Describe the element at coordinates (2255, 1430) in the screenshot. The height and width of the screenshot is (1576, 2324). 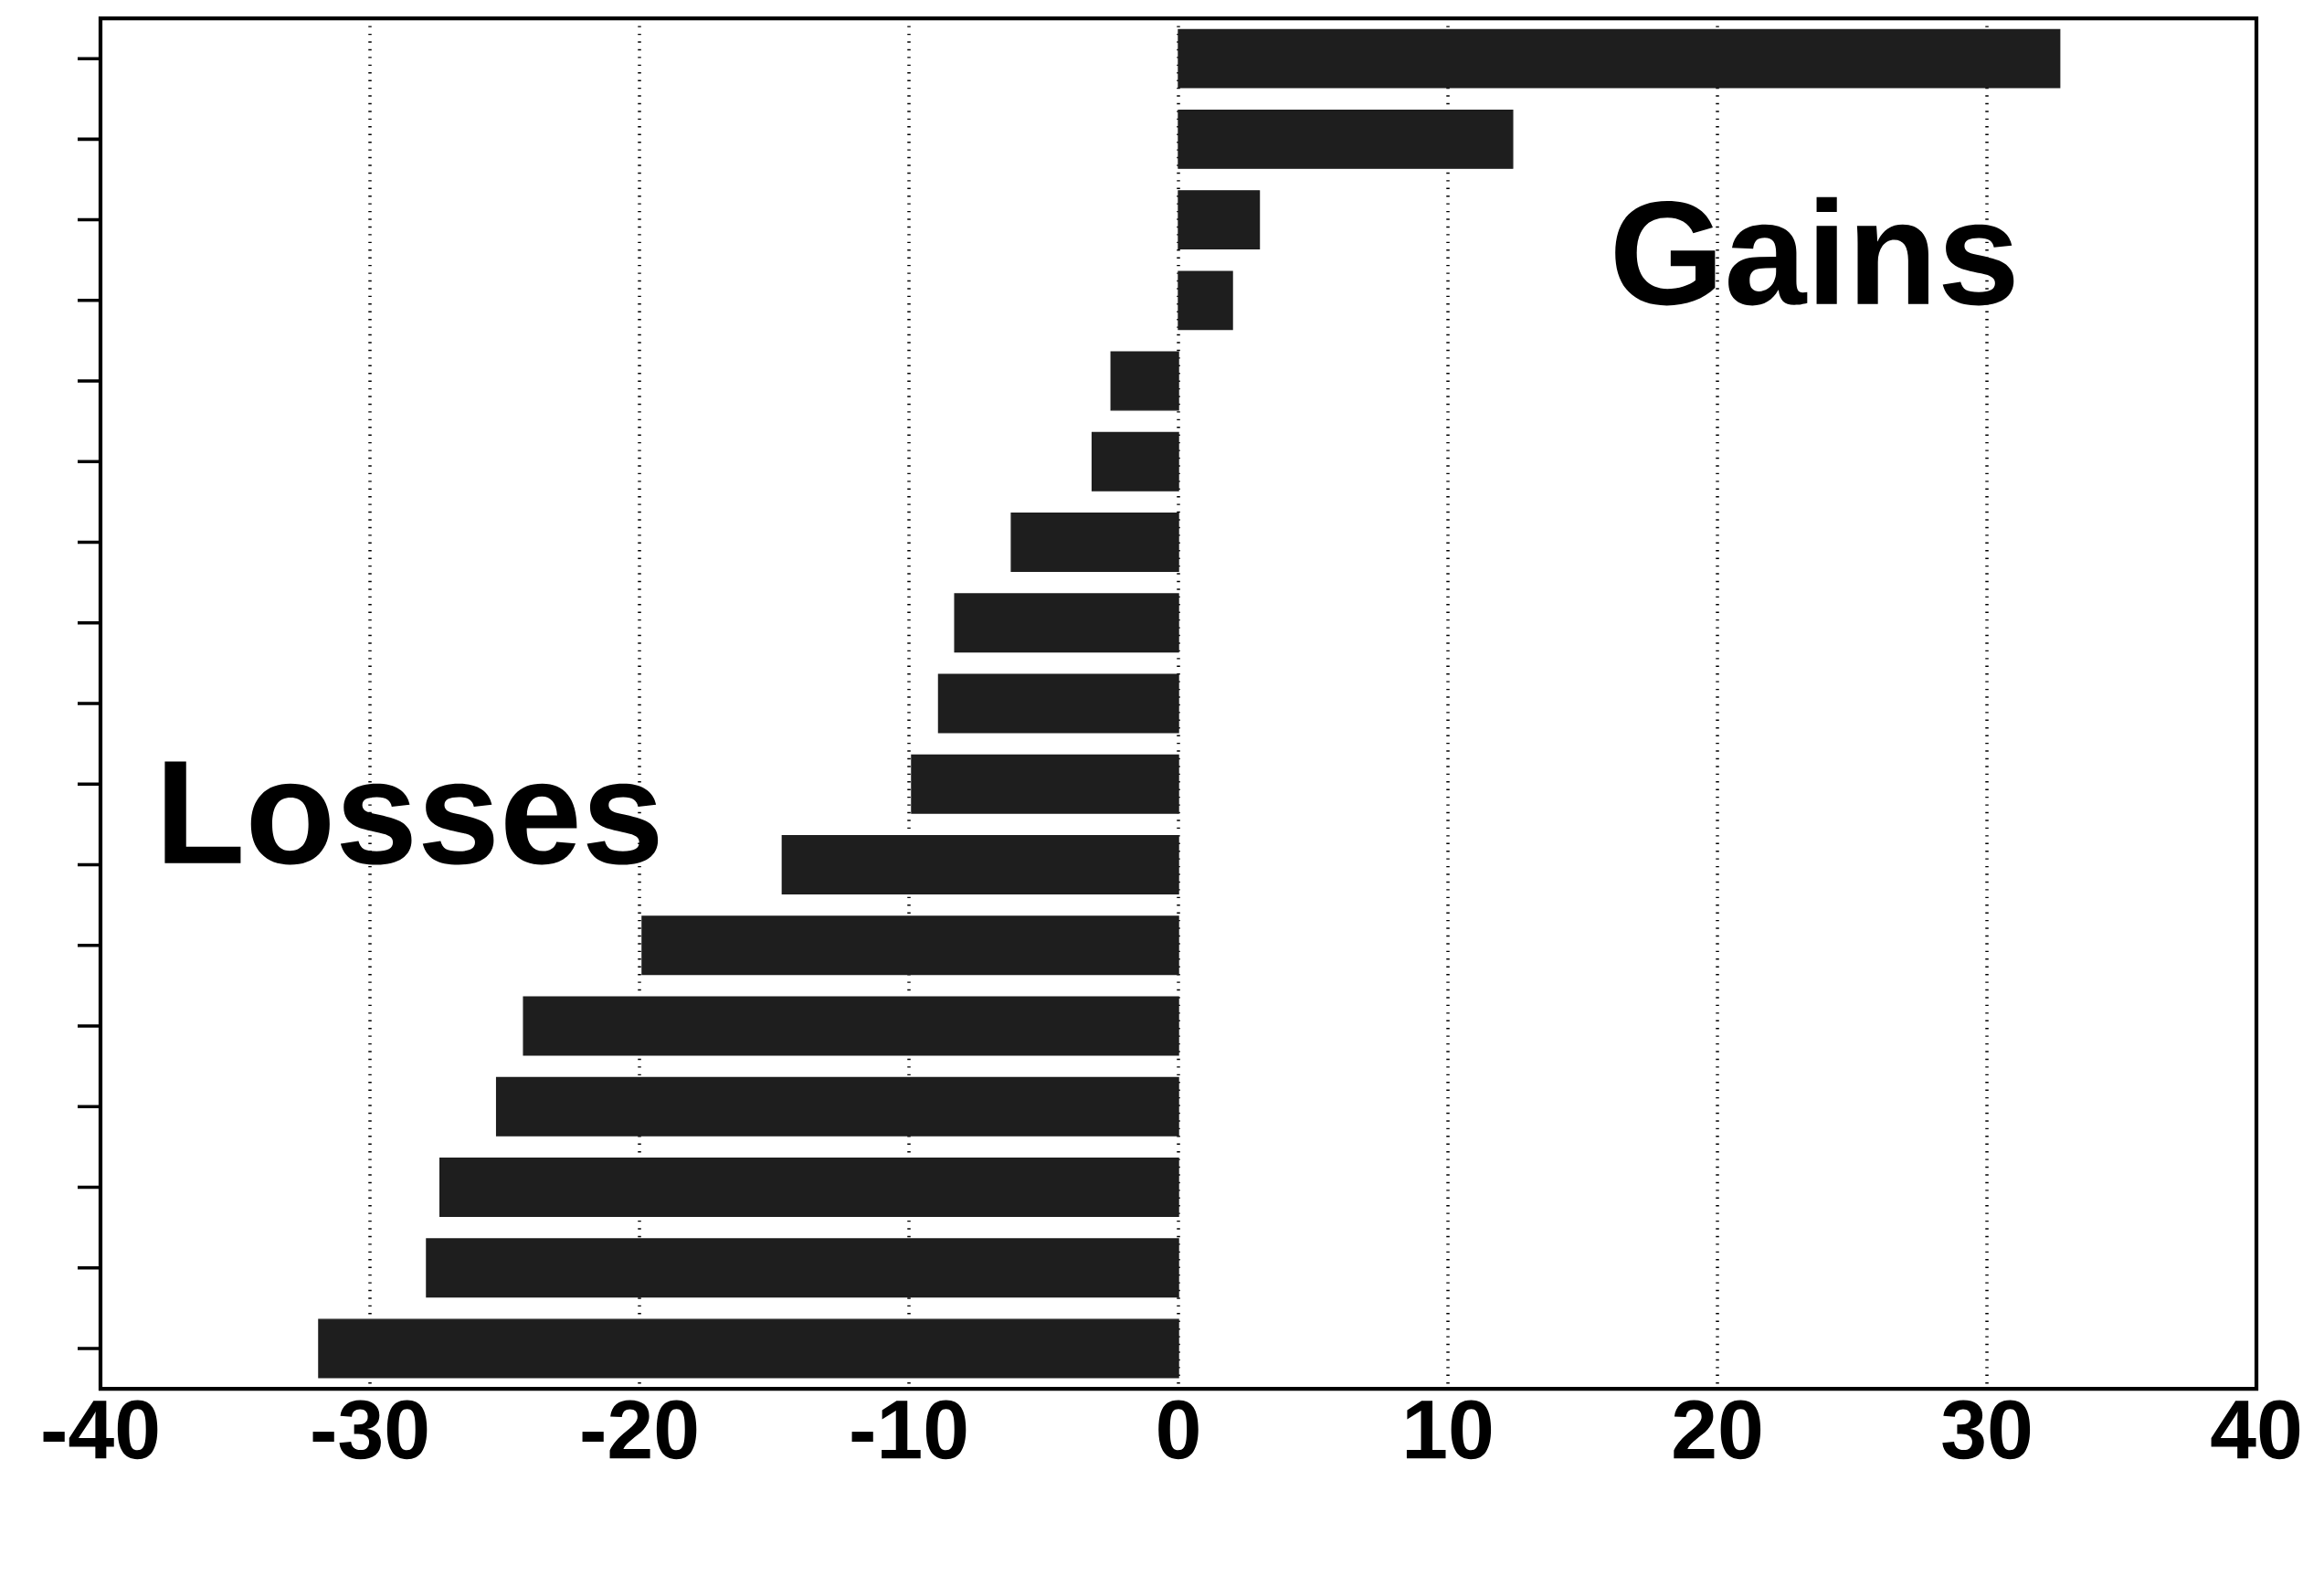
I see `x-tick-label: 40` at that location.